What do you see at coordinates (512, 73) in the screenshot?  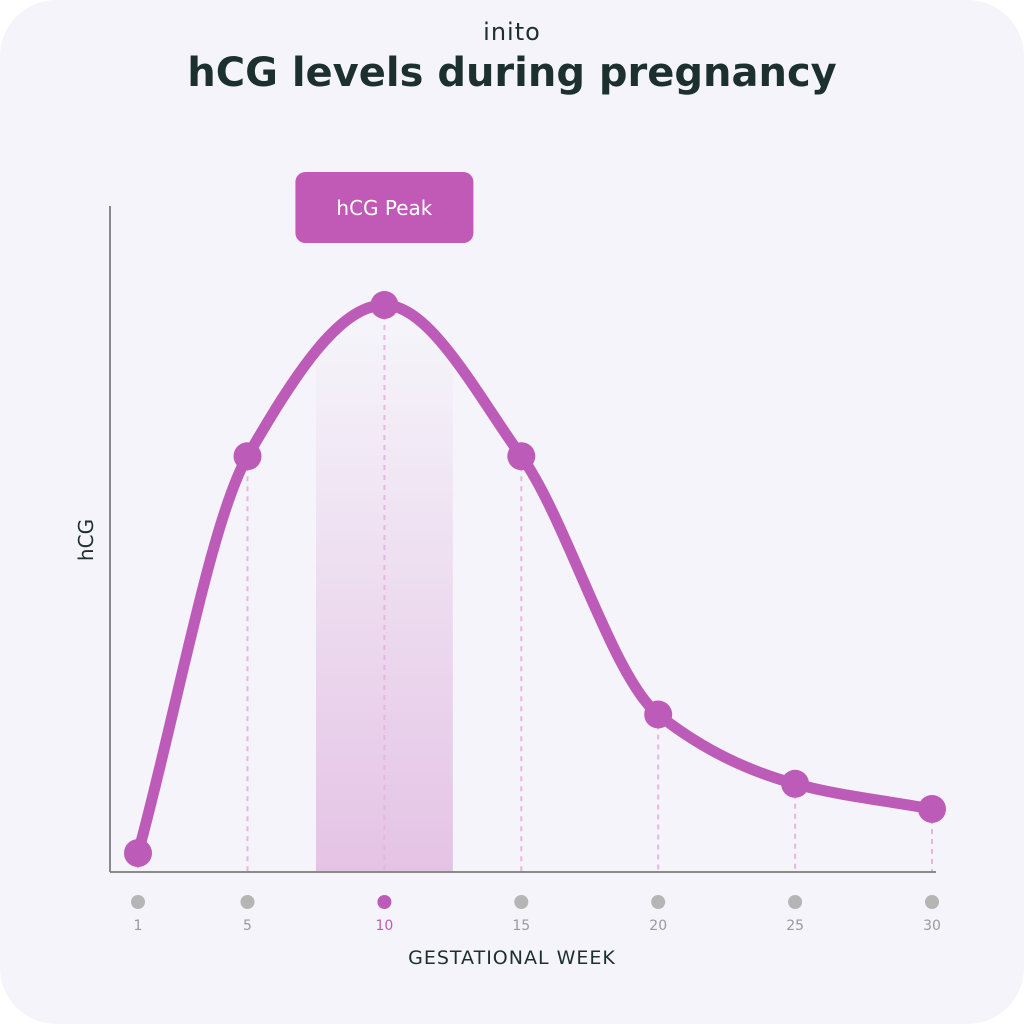 I see `chart-title: hCG levels during pregnancy` at bounding box center [512, 73].